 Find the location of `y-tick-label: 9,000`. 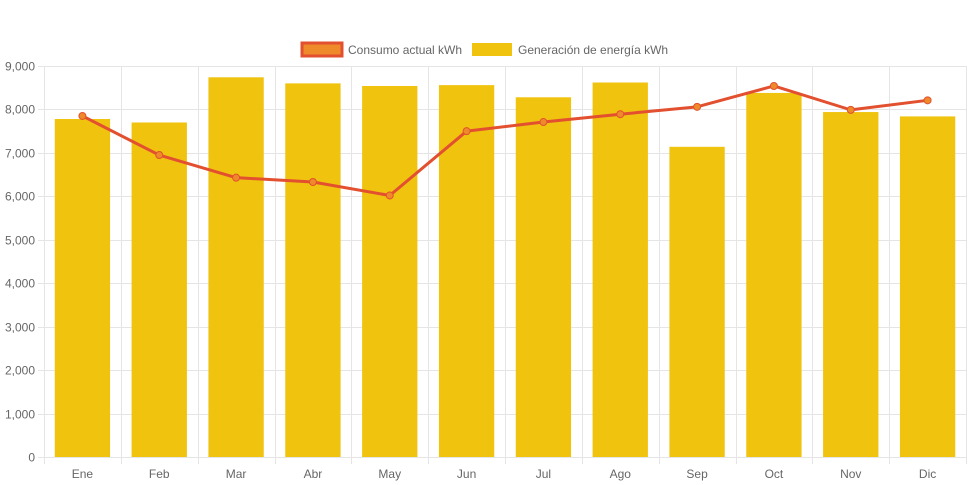

y-tick-label: 9,000 is located at coordinates (20, 67).